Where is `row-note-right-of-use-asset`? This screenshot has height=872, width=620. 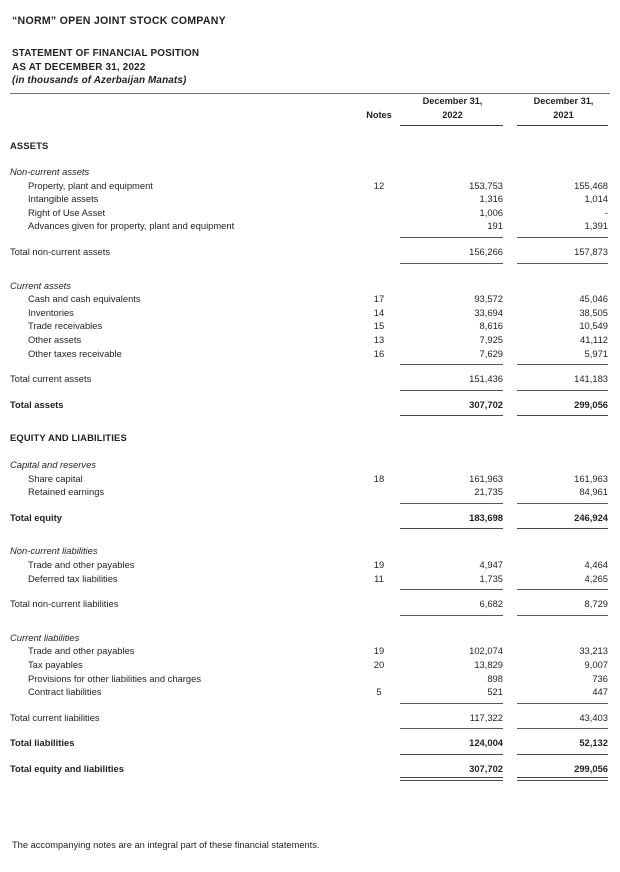
row-note-right-of-use-asset is located at coordinates (379, 213).